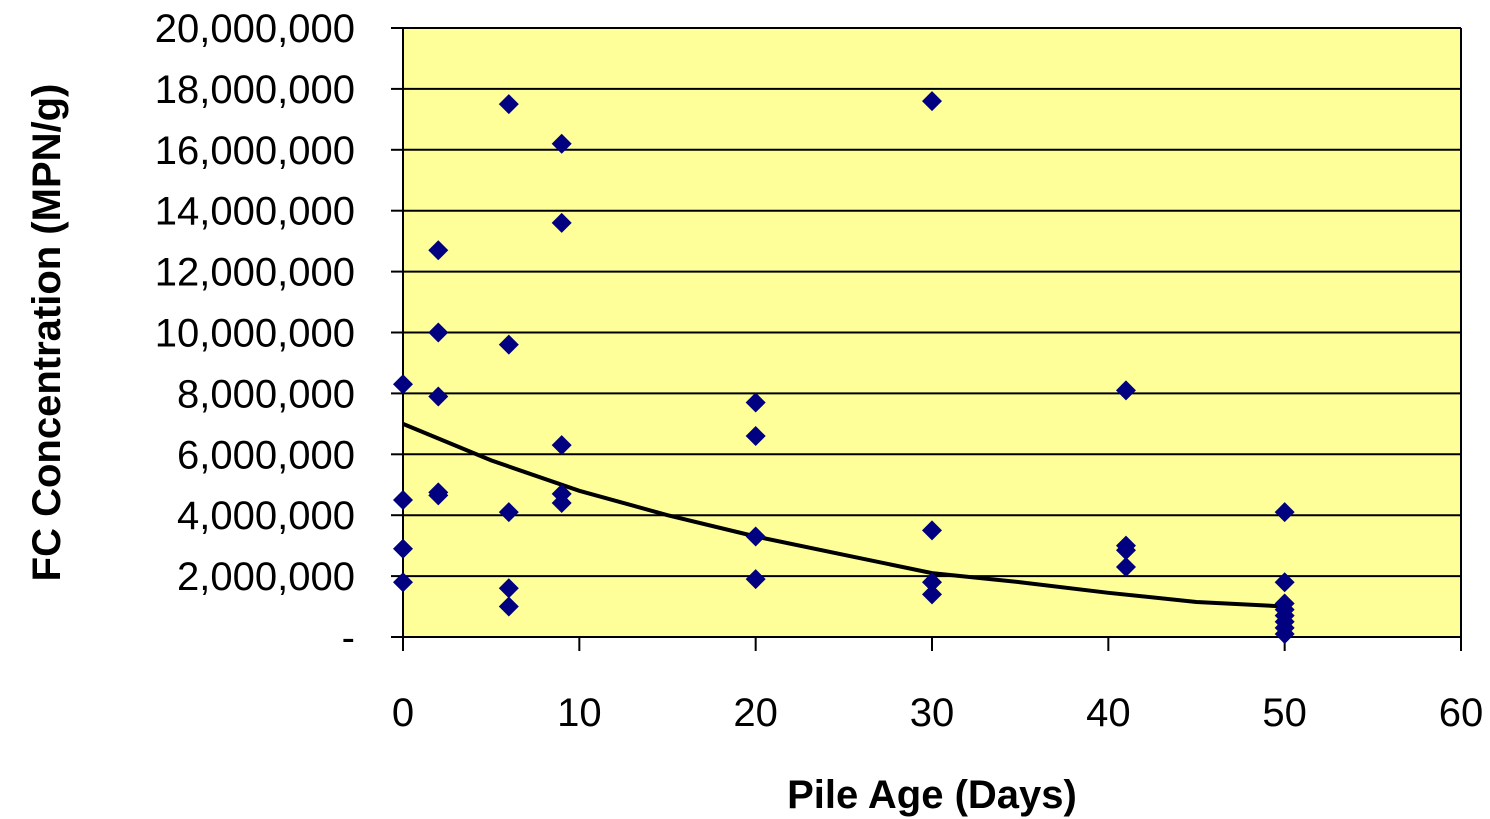 The height and width of the screenshot is (819, 1490). What do you see at coordinates (266, 516) in the screenshot?
I see `y-tick-label: 4,000,000` at bounding box center [266, 516].